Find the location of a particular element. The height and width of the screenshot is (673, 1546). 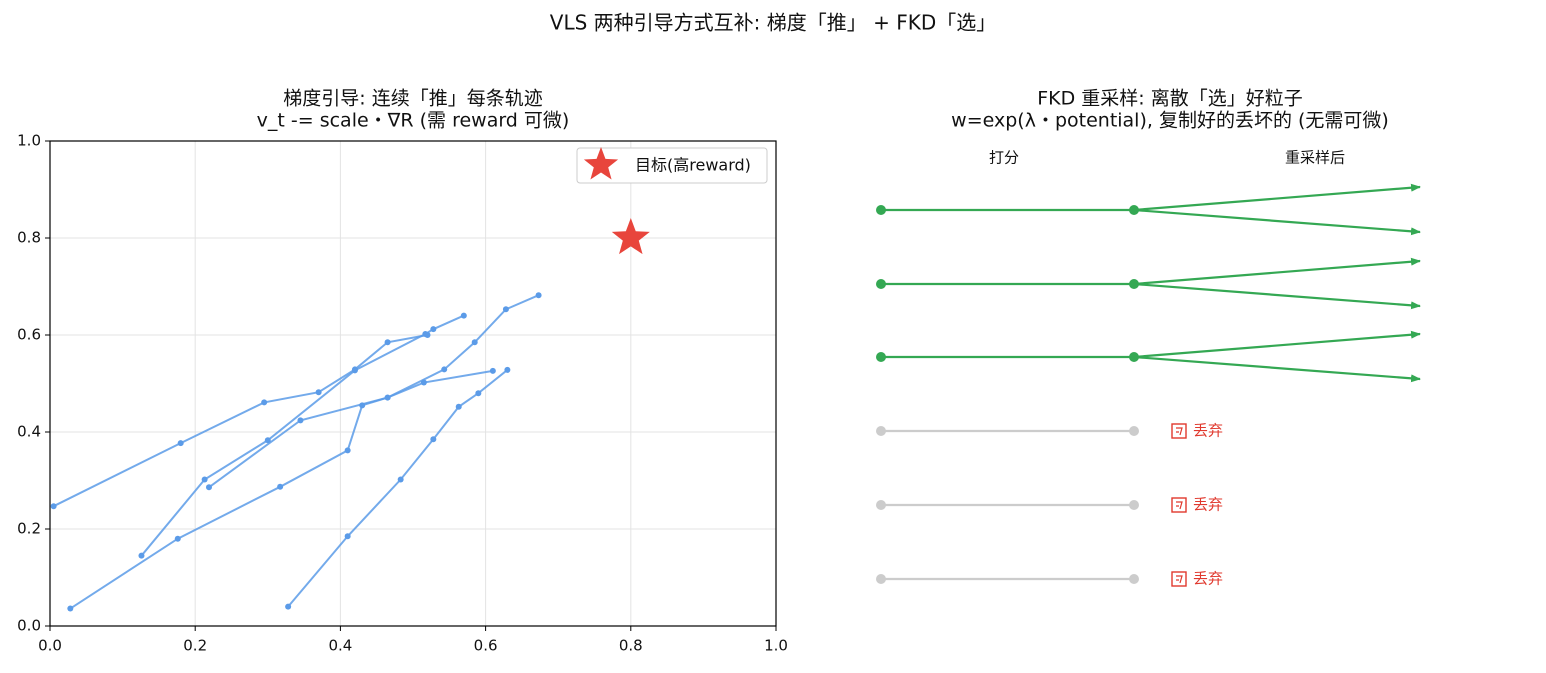

y-tick-label: 0.8 is located at coordinates (29, 238).